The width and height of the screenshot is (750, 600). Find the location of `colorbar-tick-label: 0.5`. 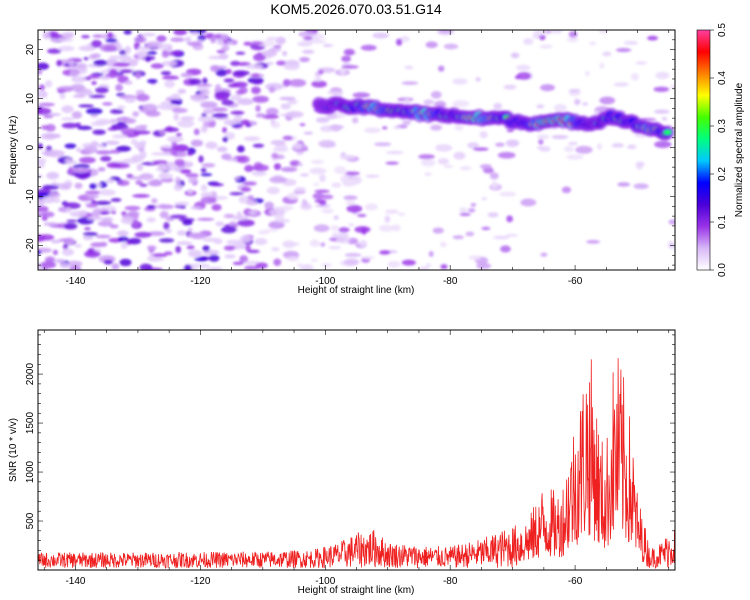

colorbar-tick-label: 0.5 is located at coordinates (722, 30).